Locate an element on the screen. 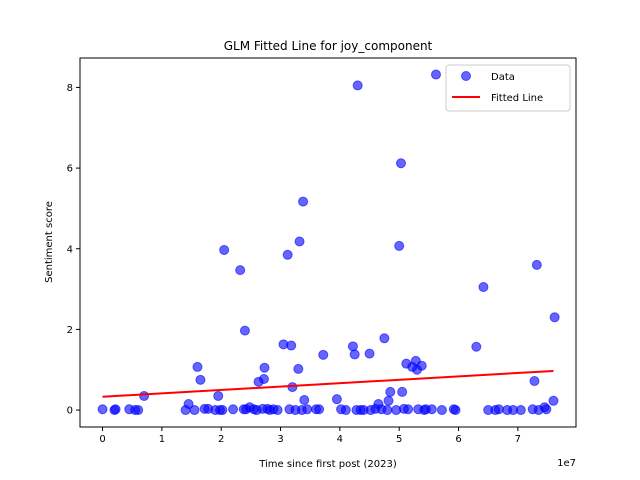 The width and height of the screenshot is (640, 480). legend-box is located at coordinates (508, 88).